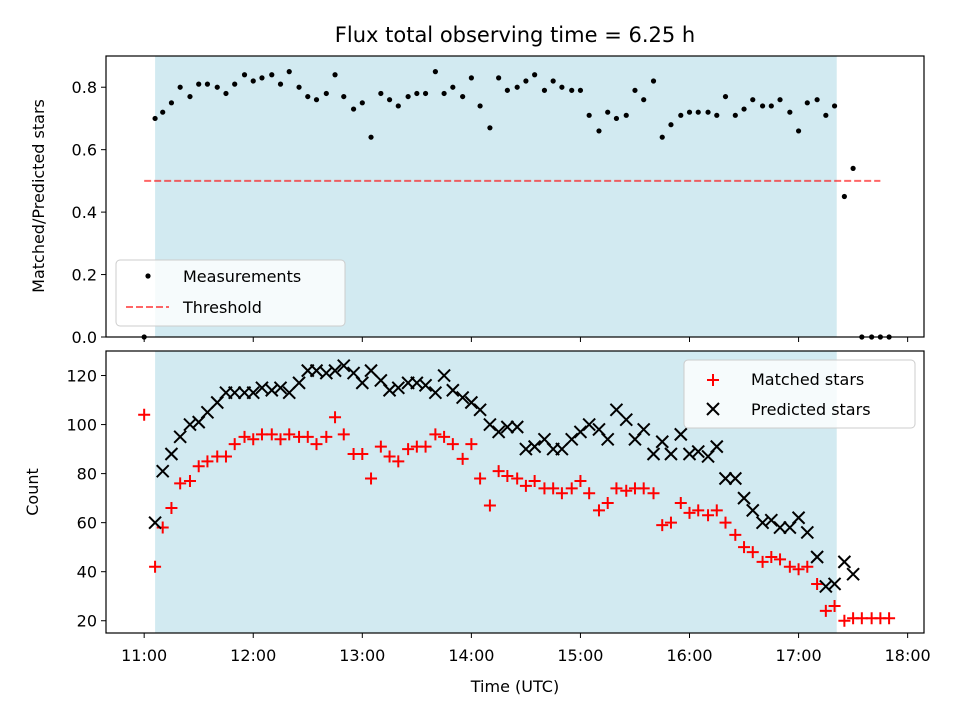  What do you see at coordinates (713, 409) in the screenshot?
I see `legend-predicted-marker` at bounding box center [713, 409].